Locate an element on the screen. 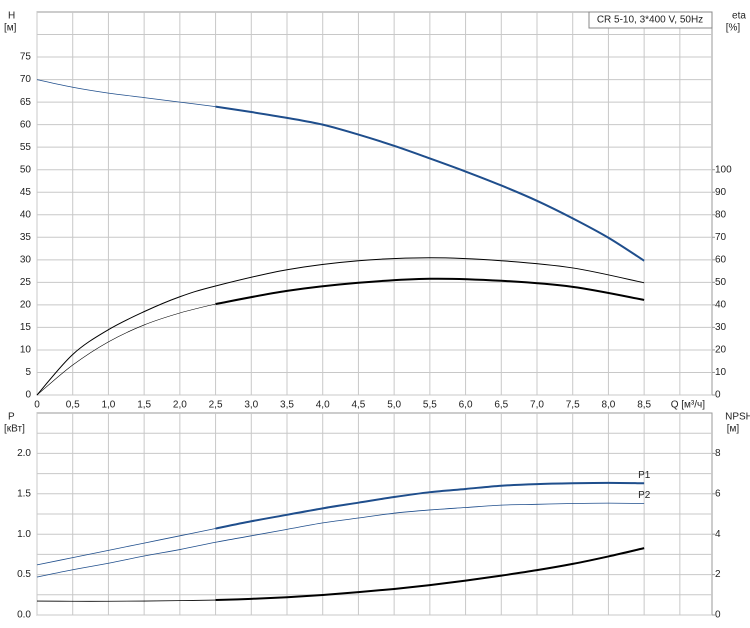 This screenshot has height=628, width=750. y-axis-label: H is located at coordinates (11, 16).